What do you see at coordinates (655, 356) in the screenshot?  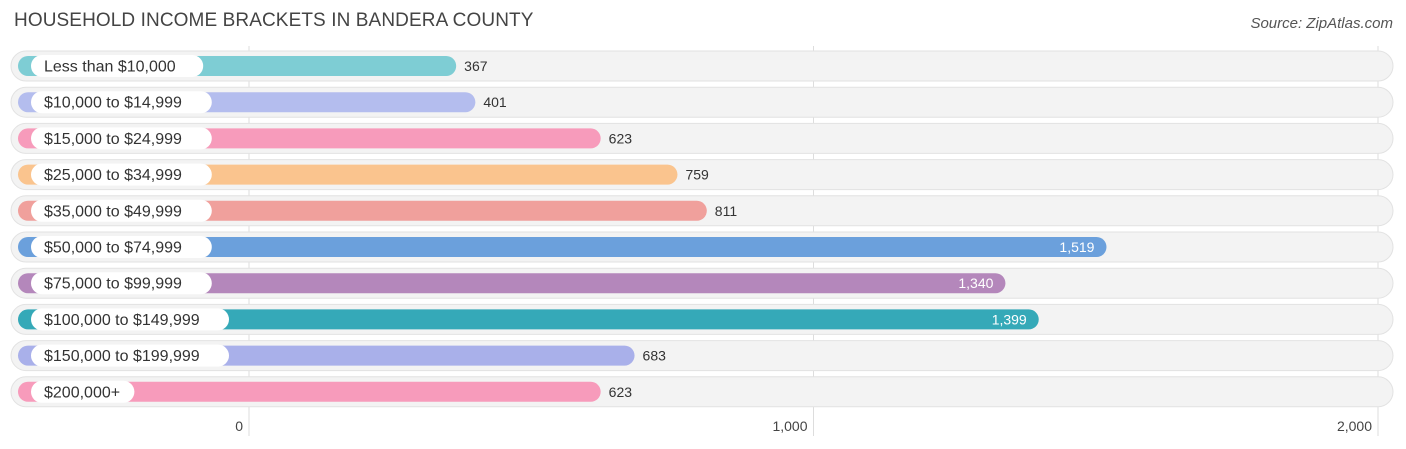 I see `value-label: 683` at bounding box center [655, 356].